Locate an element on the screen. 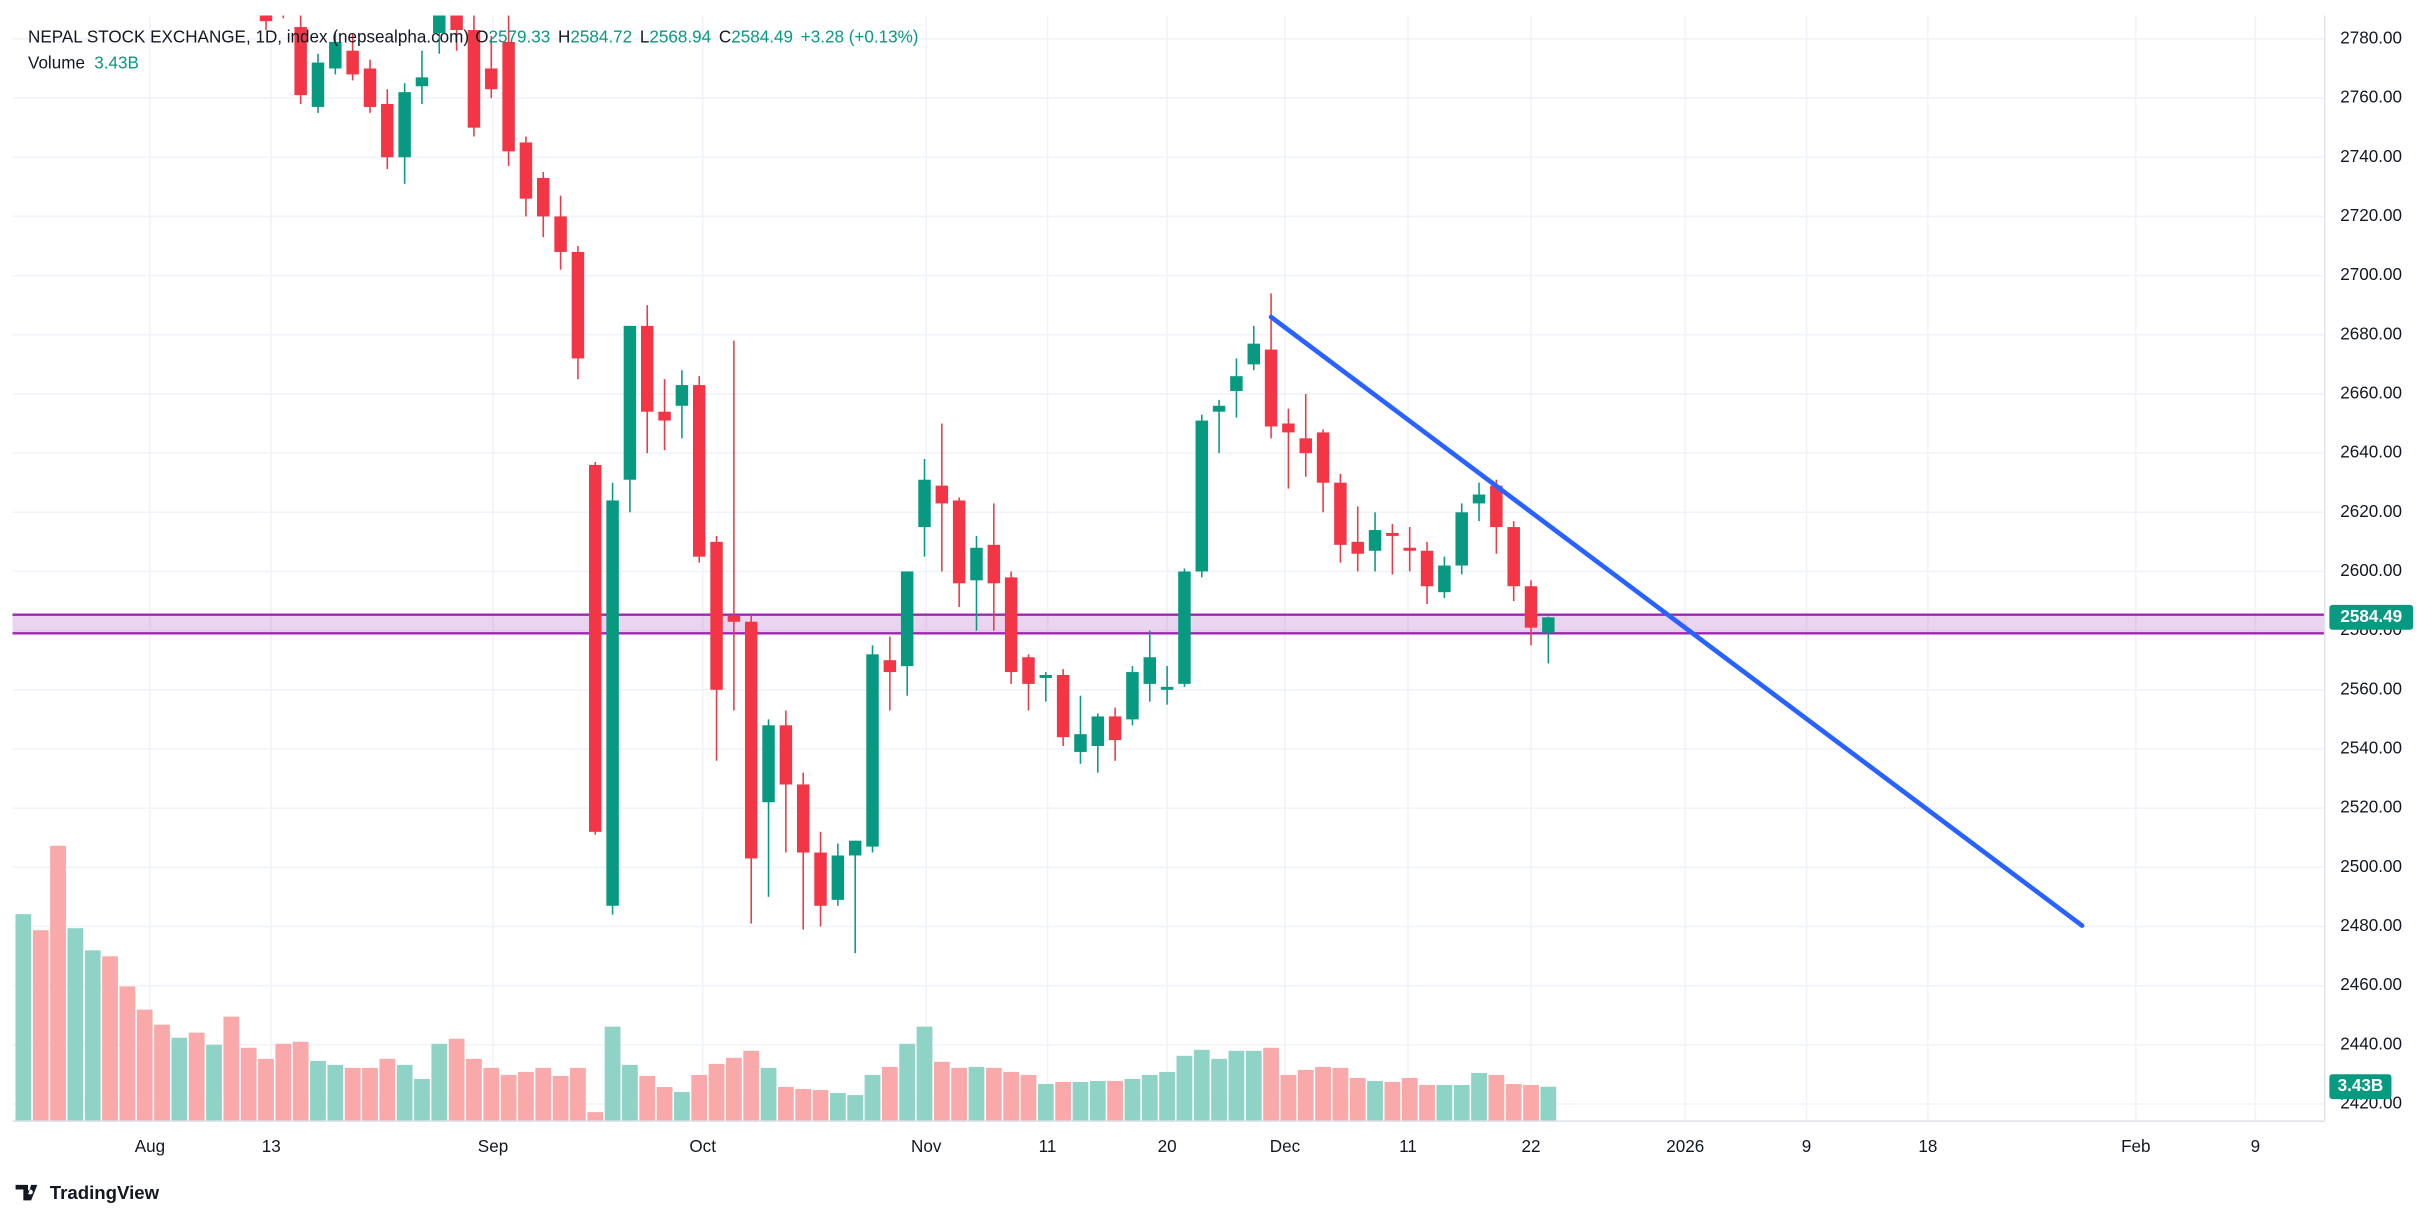  brand-logo: TradingView is located at coordinates (87, 1192).